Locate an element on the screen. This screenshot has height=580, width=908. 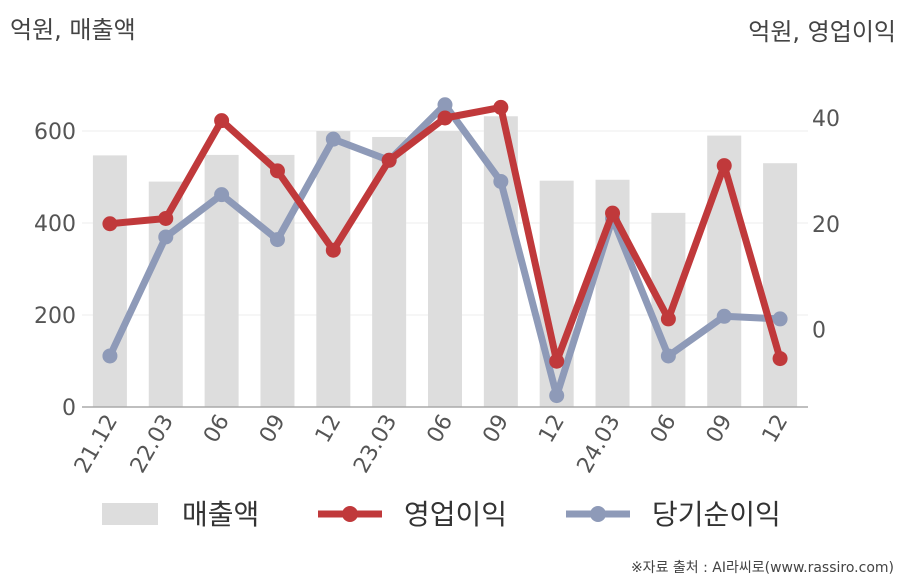
right-axis-unit: 억원, 영업이익 is located at coordinates (822, 32).